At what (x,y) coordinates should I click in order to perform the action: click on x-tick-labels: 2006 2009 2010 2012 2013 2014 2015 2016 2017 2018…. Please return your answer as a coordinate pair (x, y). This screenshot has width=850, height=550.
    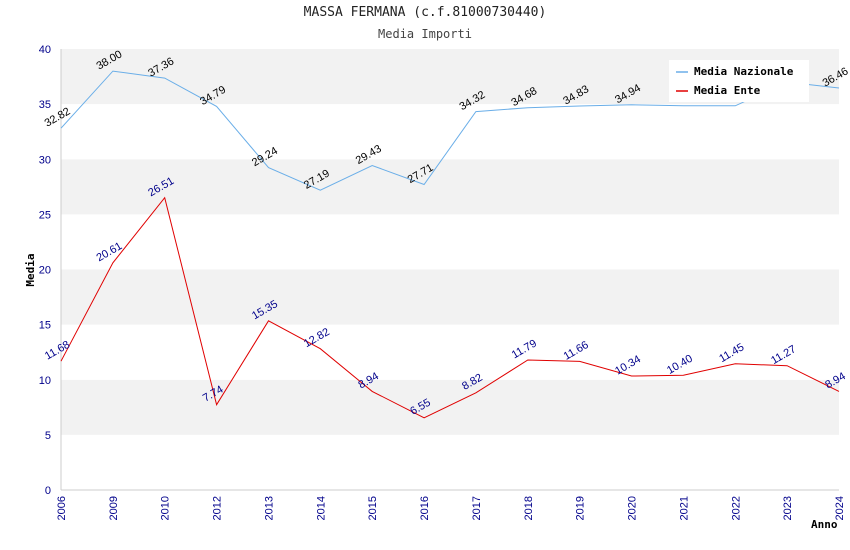
    Looking at the image, I should click on (451, 508).